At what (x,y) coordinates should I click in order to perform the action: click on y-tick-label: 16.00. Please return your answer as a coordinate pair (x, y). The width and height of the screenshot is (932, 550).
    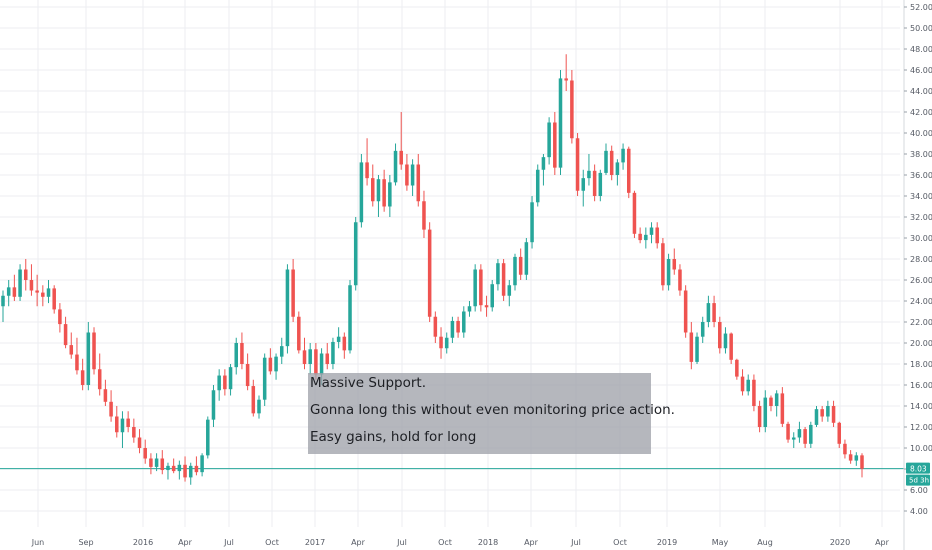
    Looking at the image, I should click on (921, 385).